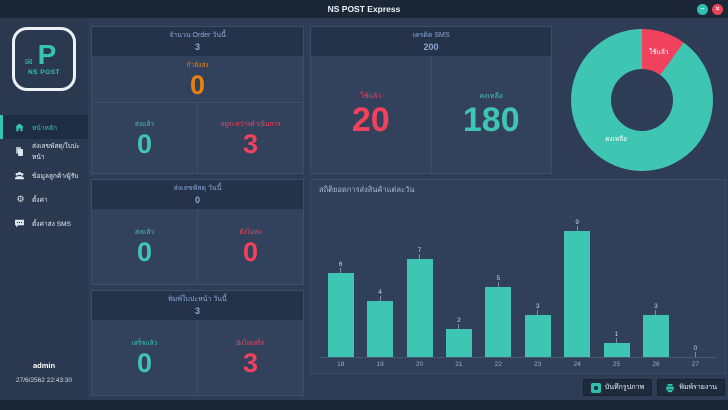  I want to click on x-axis-tick-label: 23, so click(538, 364).